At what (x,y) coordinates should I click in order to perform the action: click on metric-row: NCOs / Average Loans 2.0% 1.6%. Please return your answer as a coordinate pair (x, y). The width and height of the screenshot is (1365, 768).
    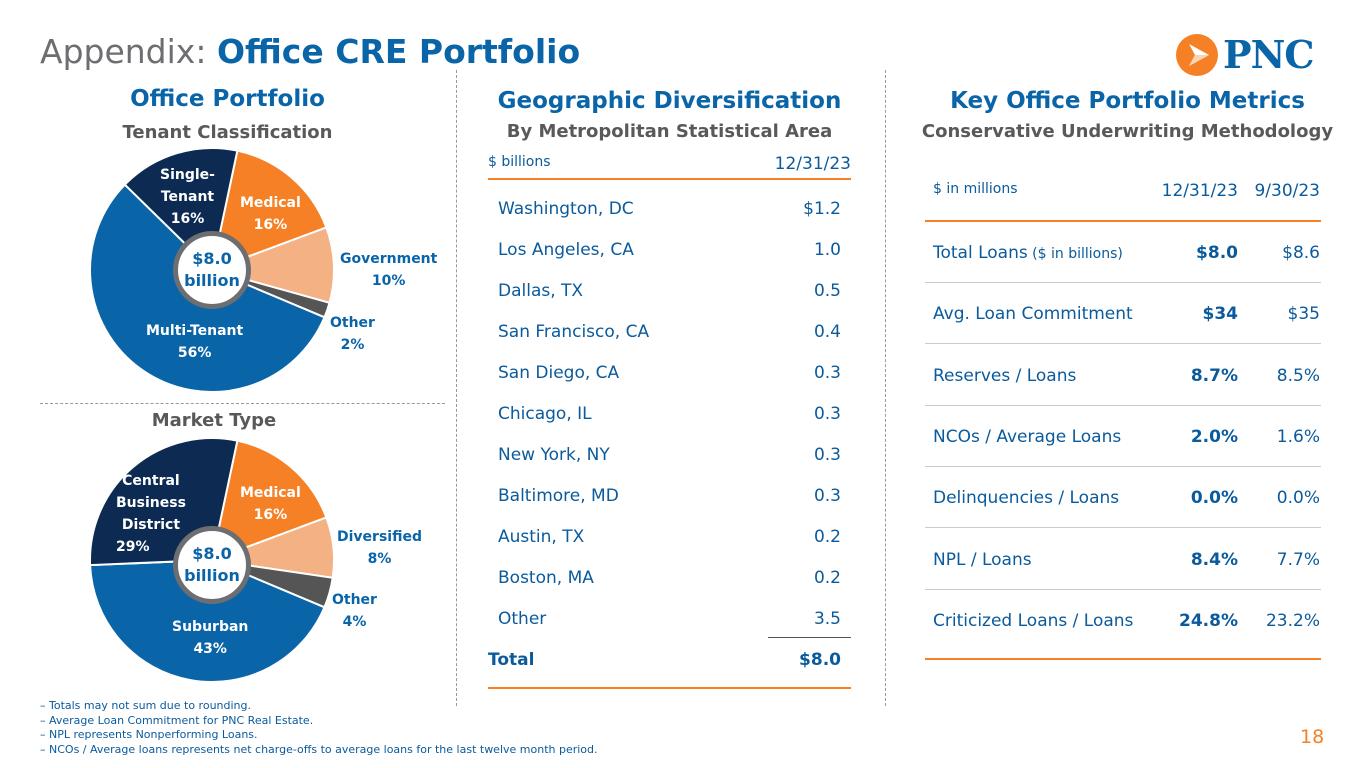
    Looking at the image, I should click on (1126, 437).